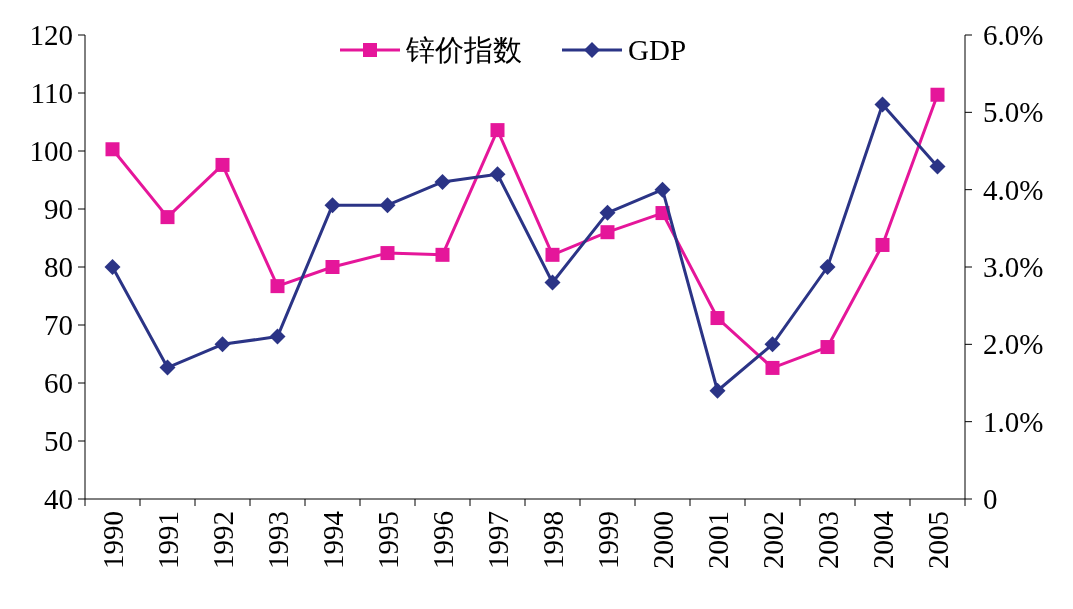 Image resolution: width=1073 pixels, height=609 pixels. What do you see at coordinates (1013, 344) in the screenshot?
I see `y2-tick-label: 2.0%` at bounding box center [1013, 344].